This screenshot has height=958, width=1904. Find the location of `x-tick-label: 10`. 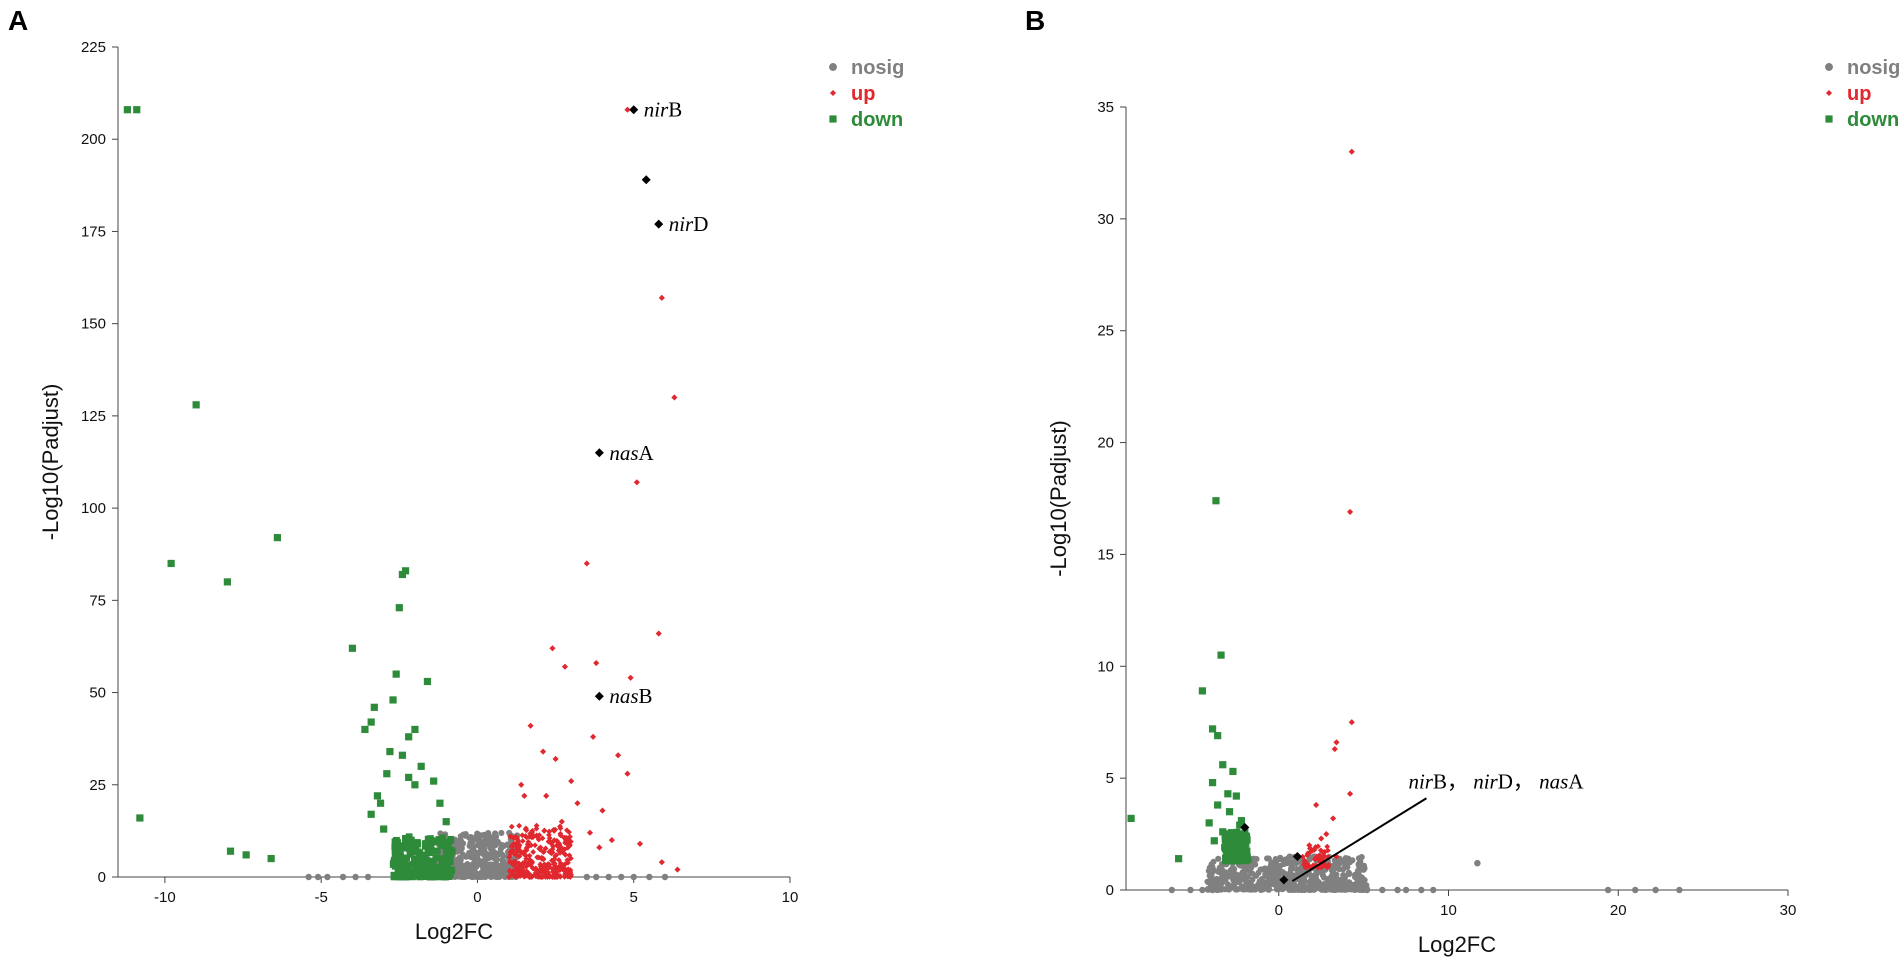

x-tick-label: 10 is located at coordinates (1448, 910).